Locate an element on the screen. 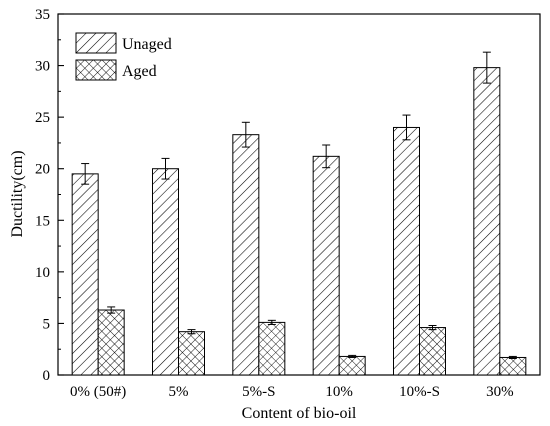  y-tick-label: 25 is located at coordinates (42, 118).